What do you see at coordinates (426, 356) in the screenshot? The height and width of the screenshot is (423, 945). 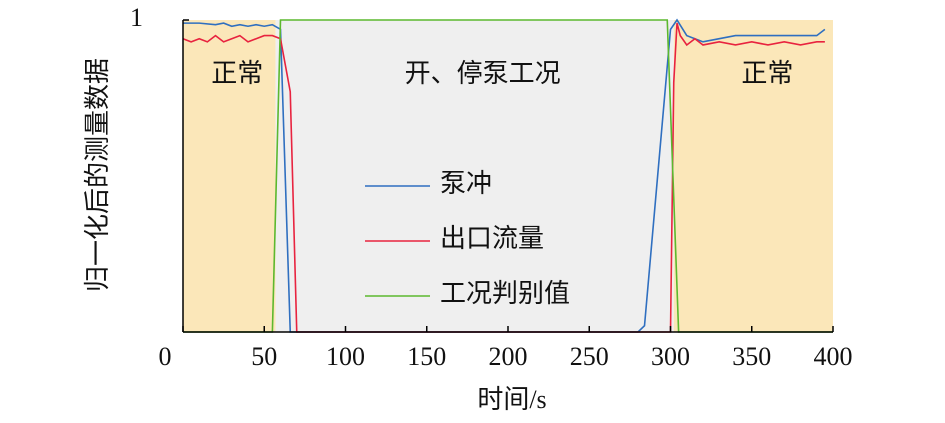 I see `x-tick-label: 150` at bounding box center [426, 356].